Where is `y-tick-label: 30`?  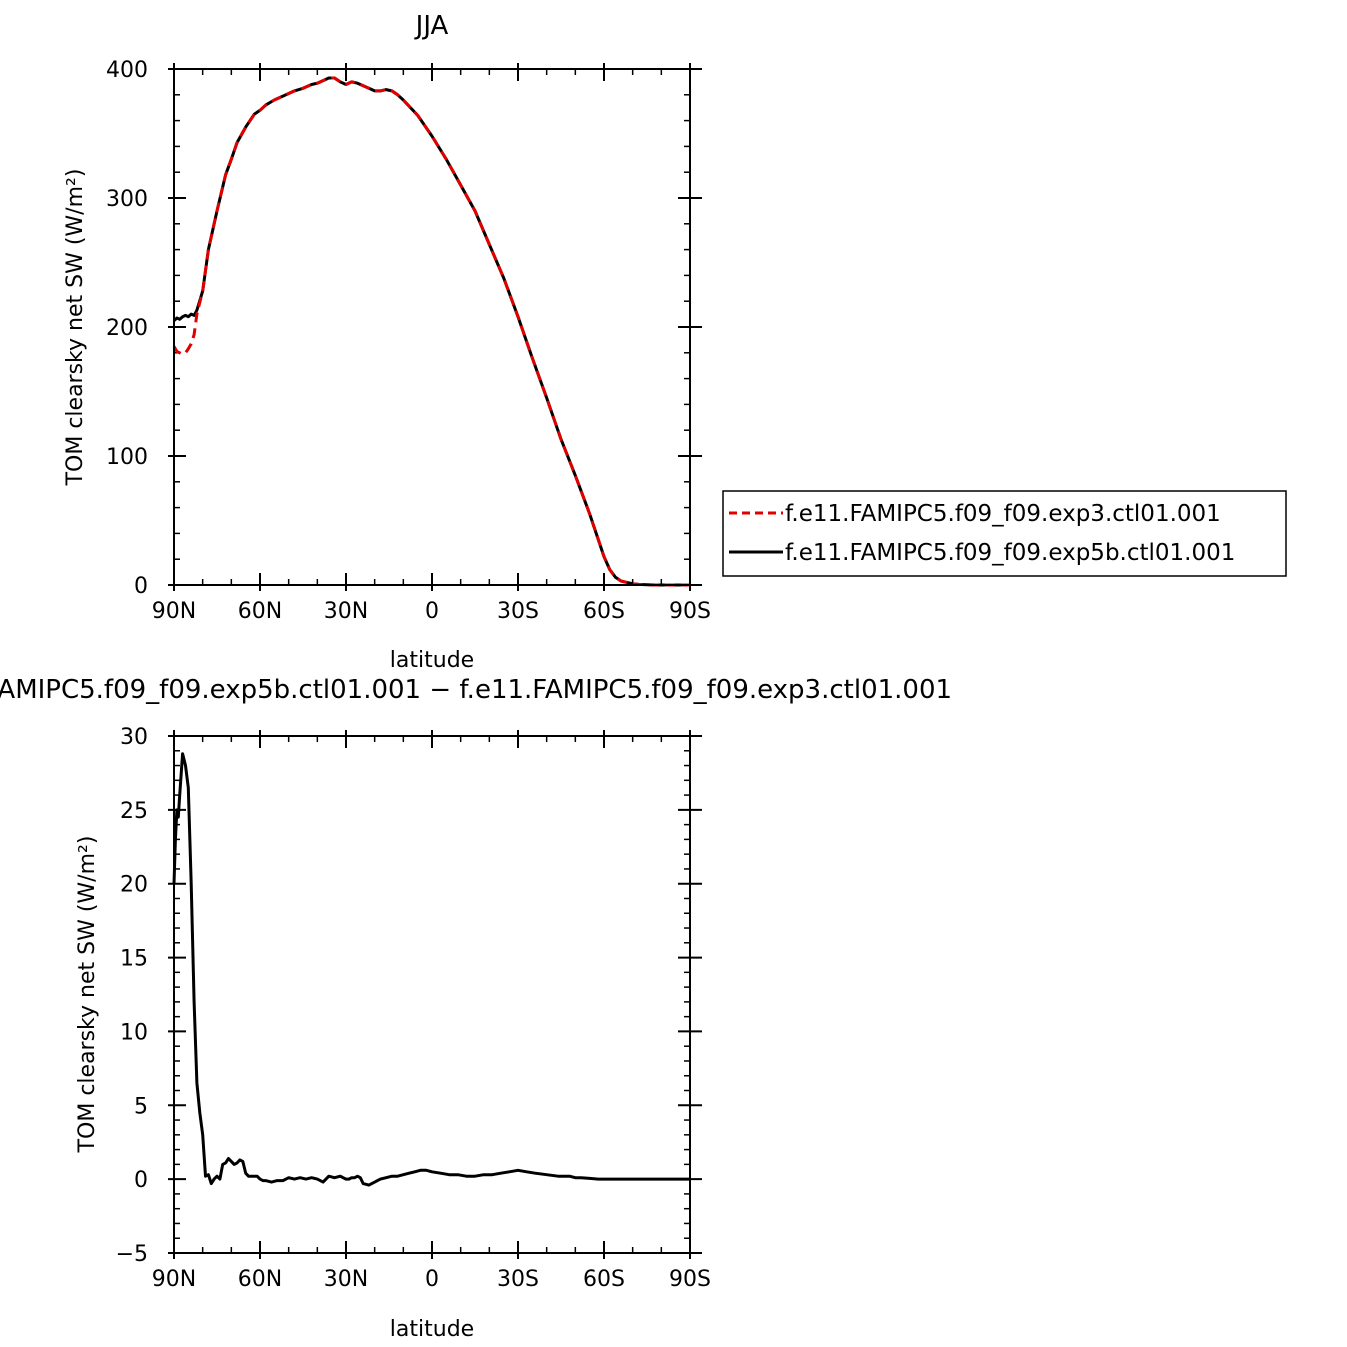 y-tick-label: 30 is located at coordinates (134, 737).